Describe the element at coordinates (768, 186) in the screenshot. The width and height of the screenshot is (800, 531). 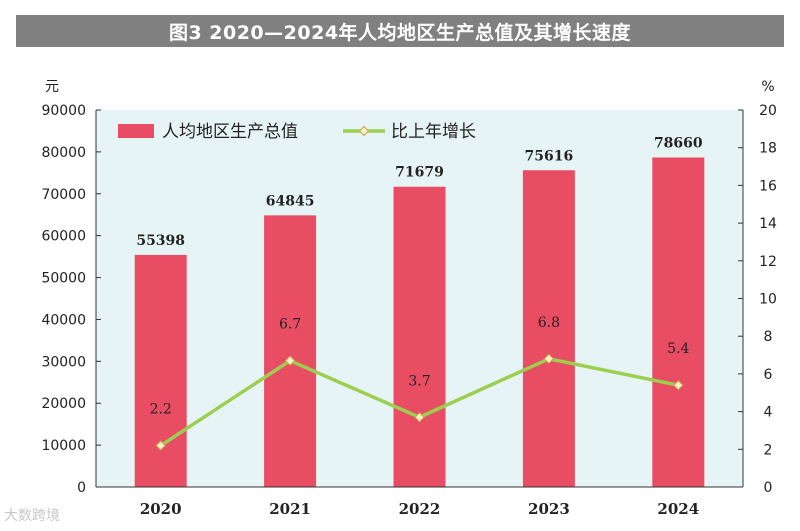
I see `right-tick-label: 16` at that location.